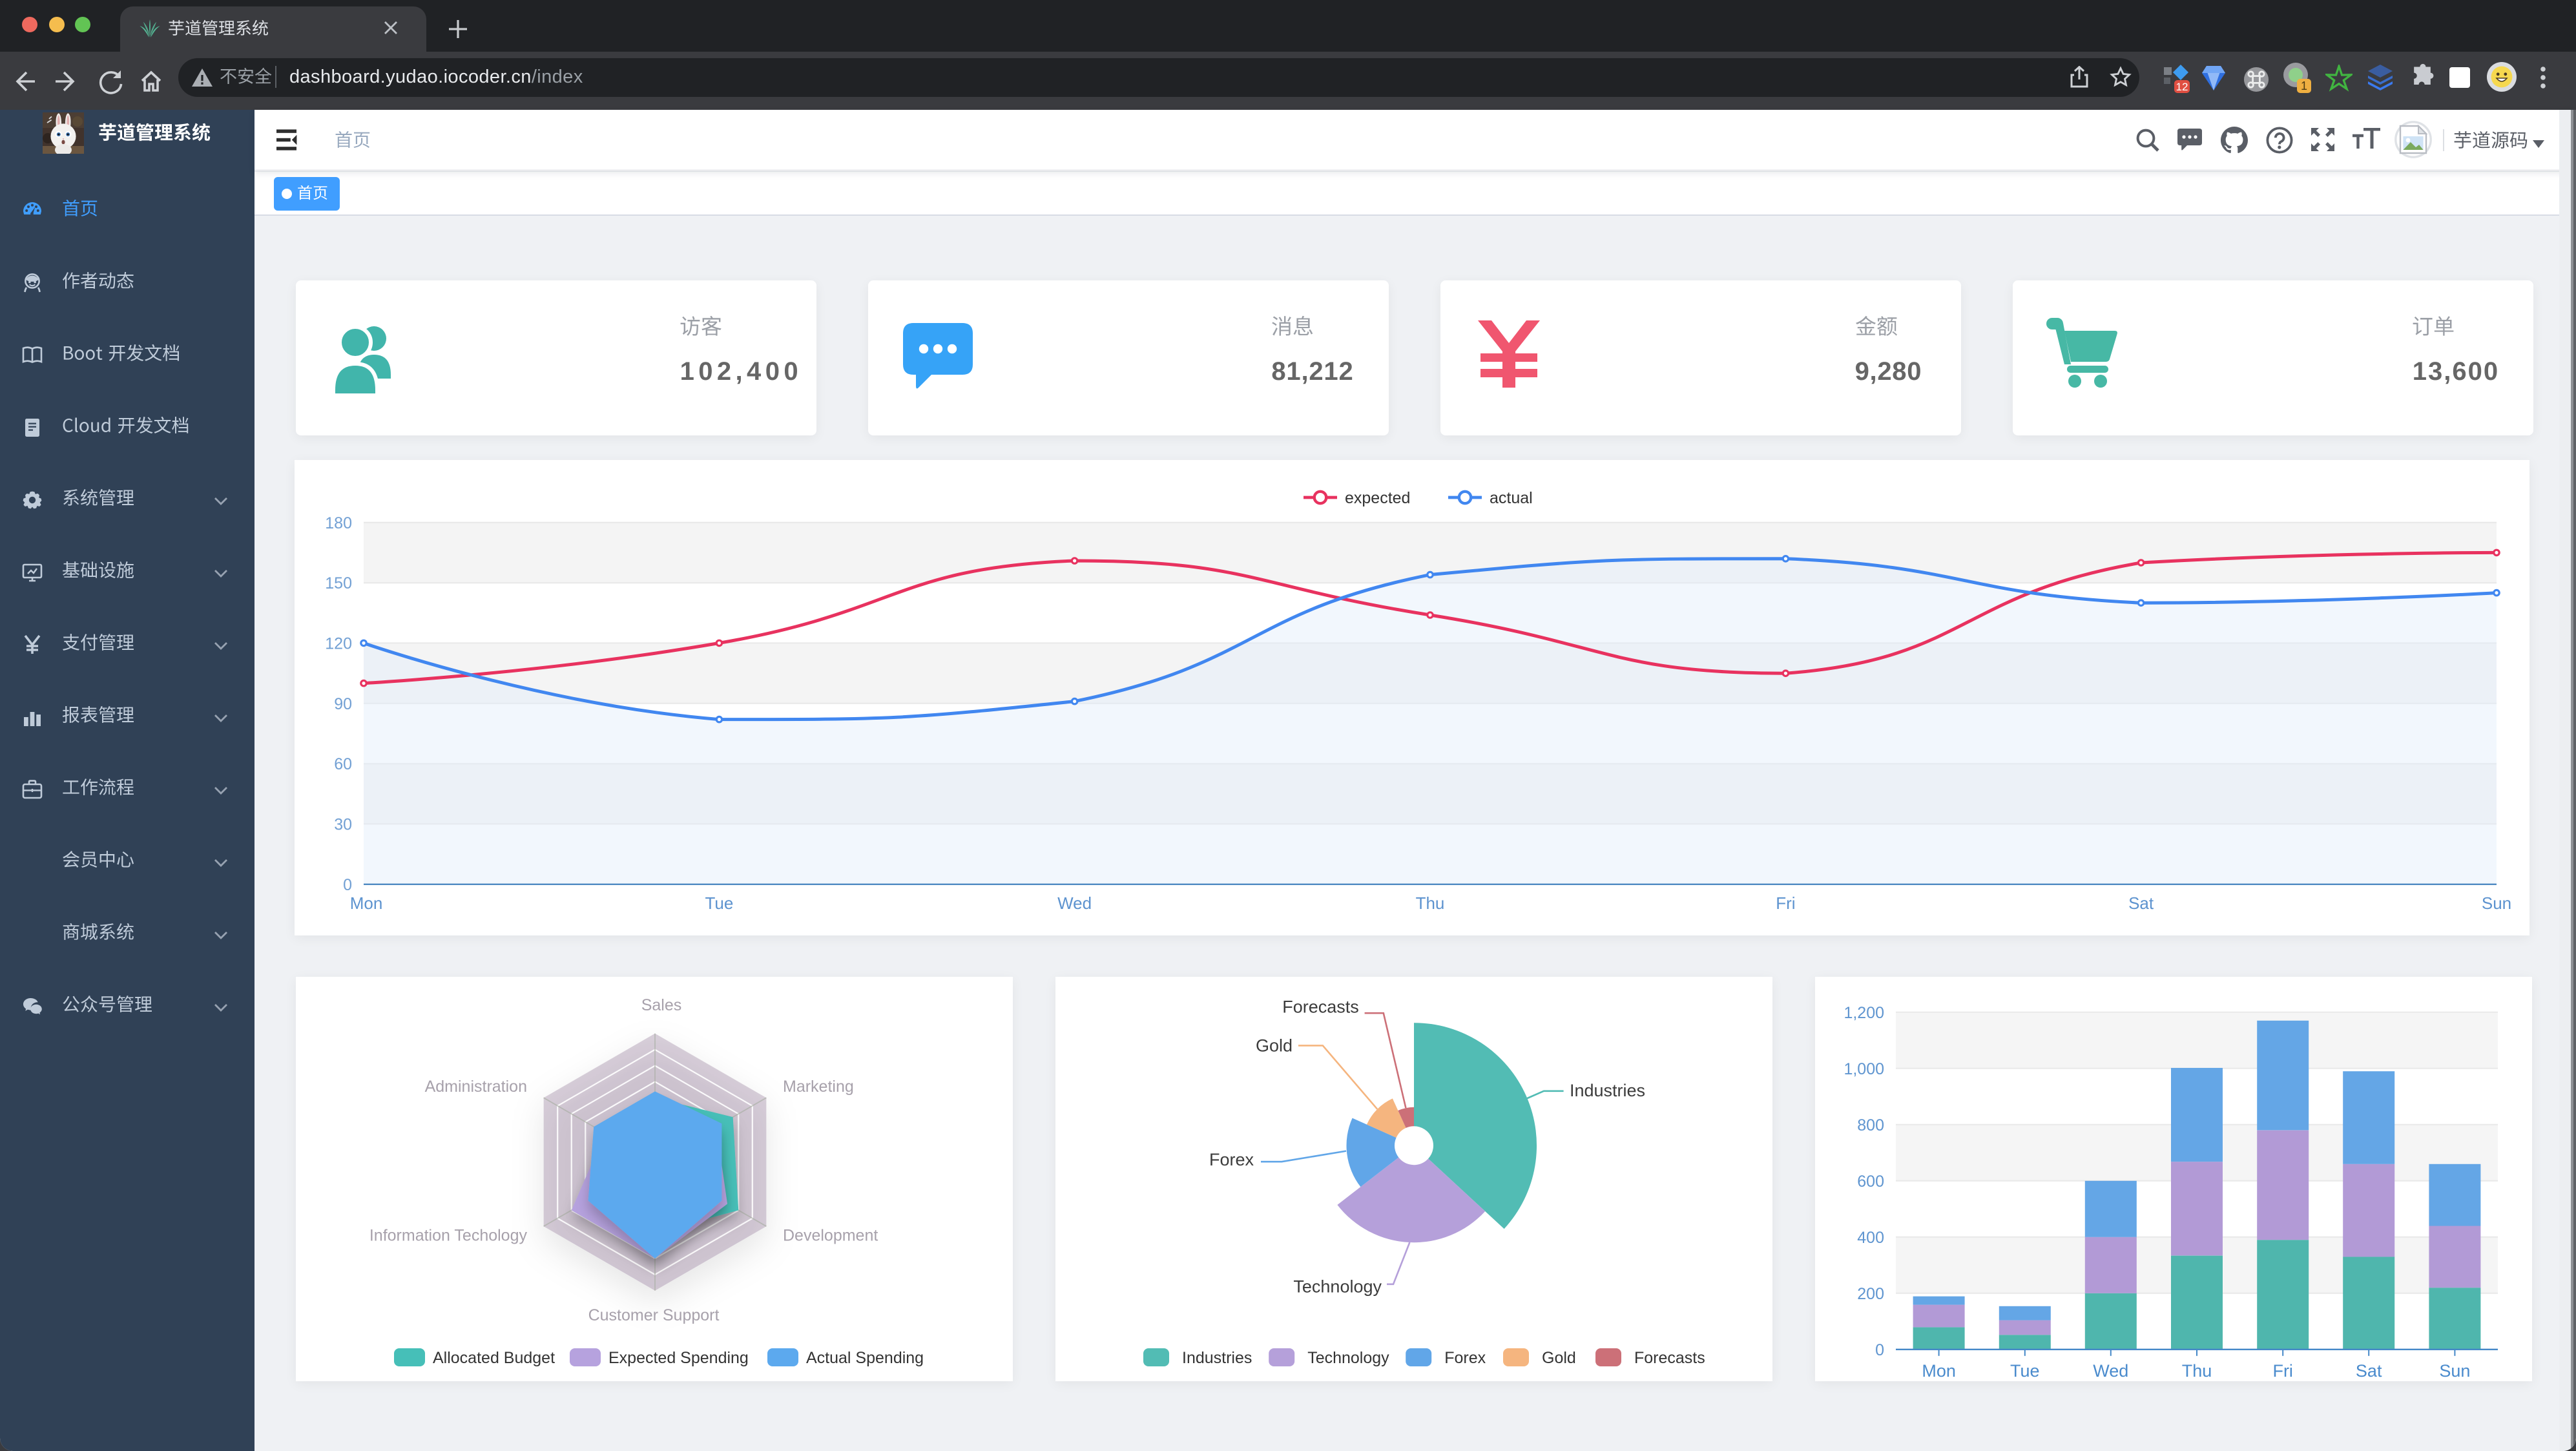 The height and width of the screenshot is (1451, 2576). I want to click on svg-text: Marketing, so click(818, 1086).